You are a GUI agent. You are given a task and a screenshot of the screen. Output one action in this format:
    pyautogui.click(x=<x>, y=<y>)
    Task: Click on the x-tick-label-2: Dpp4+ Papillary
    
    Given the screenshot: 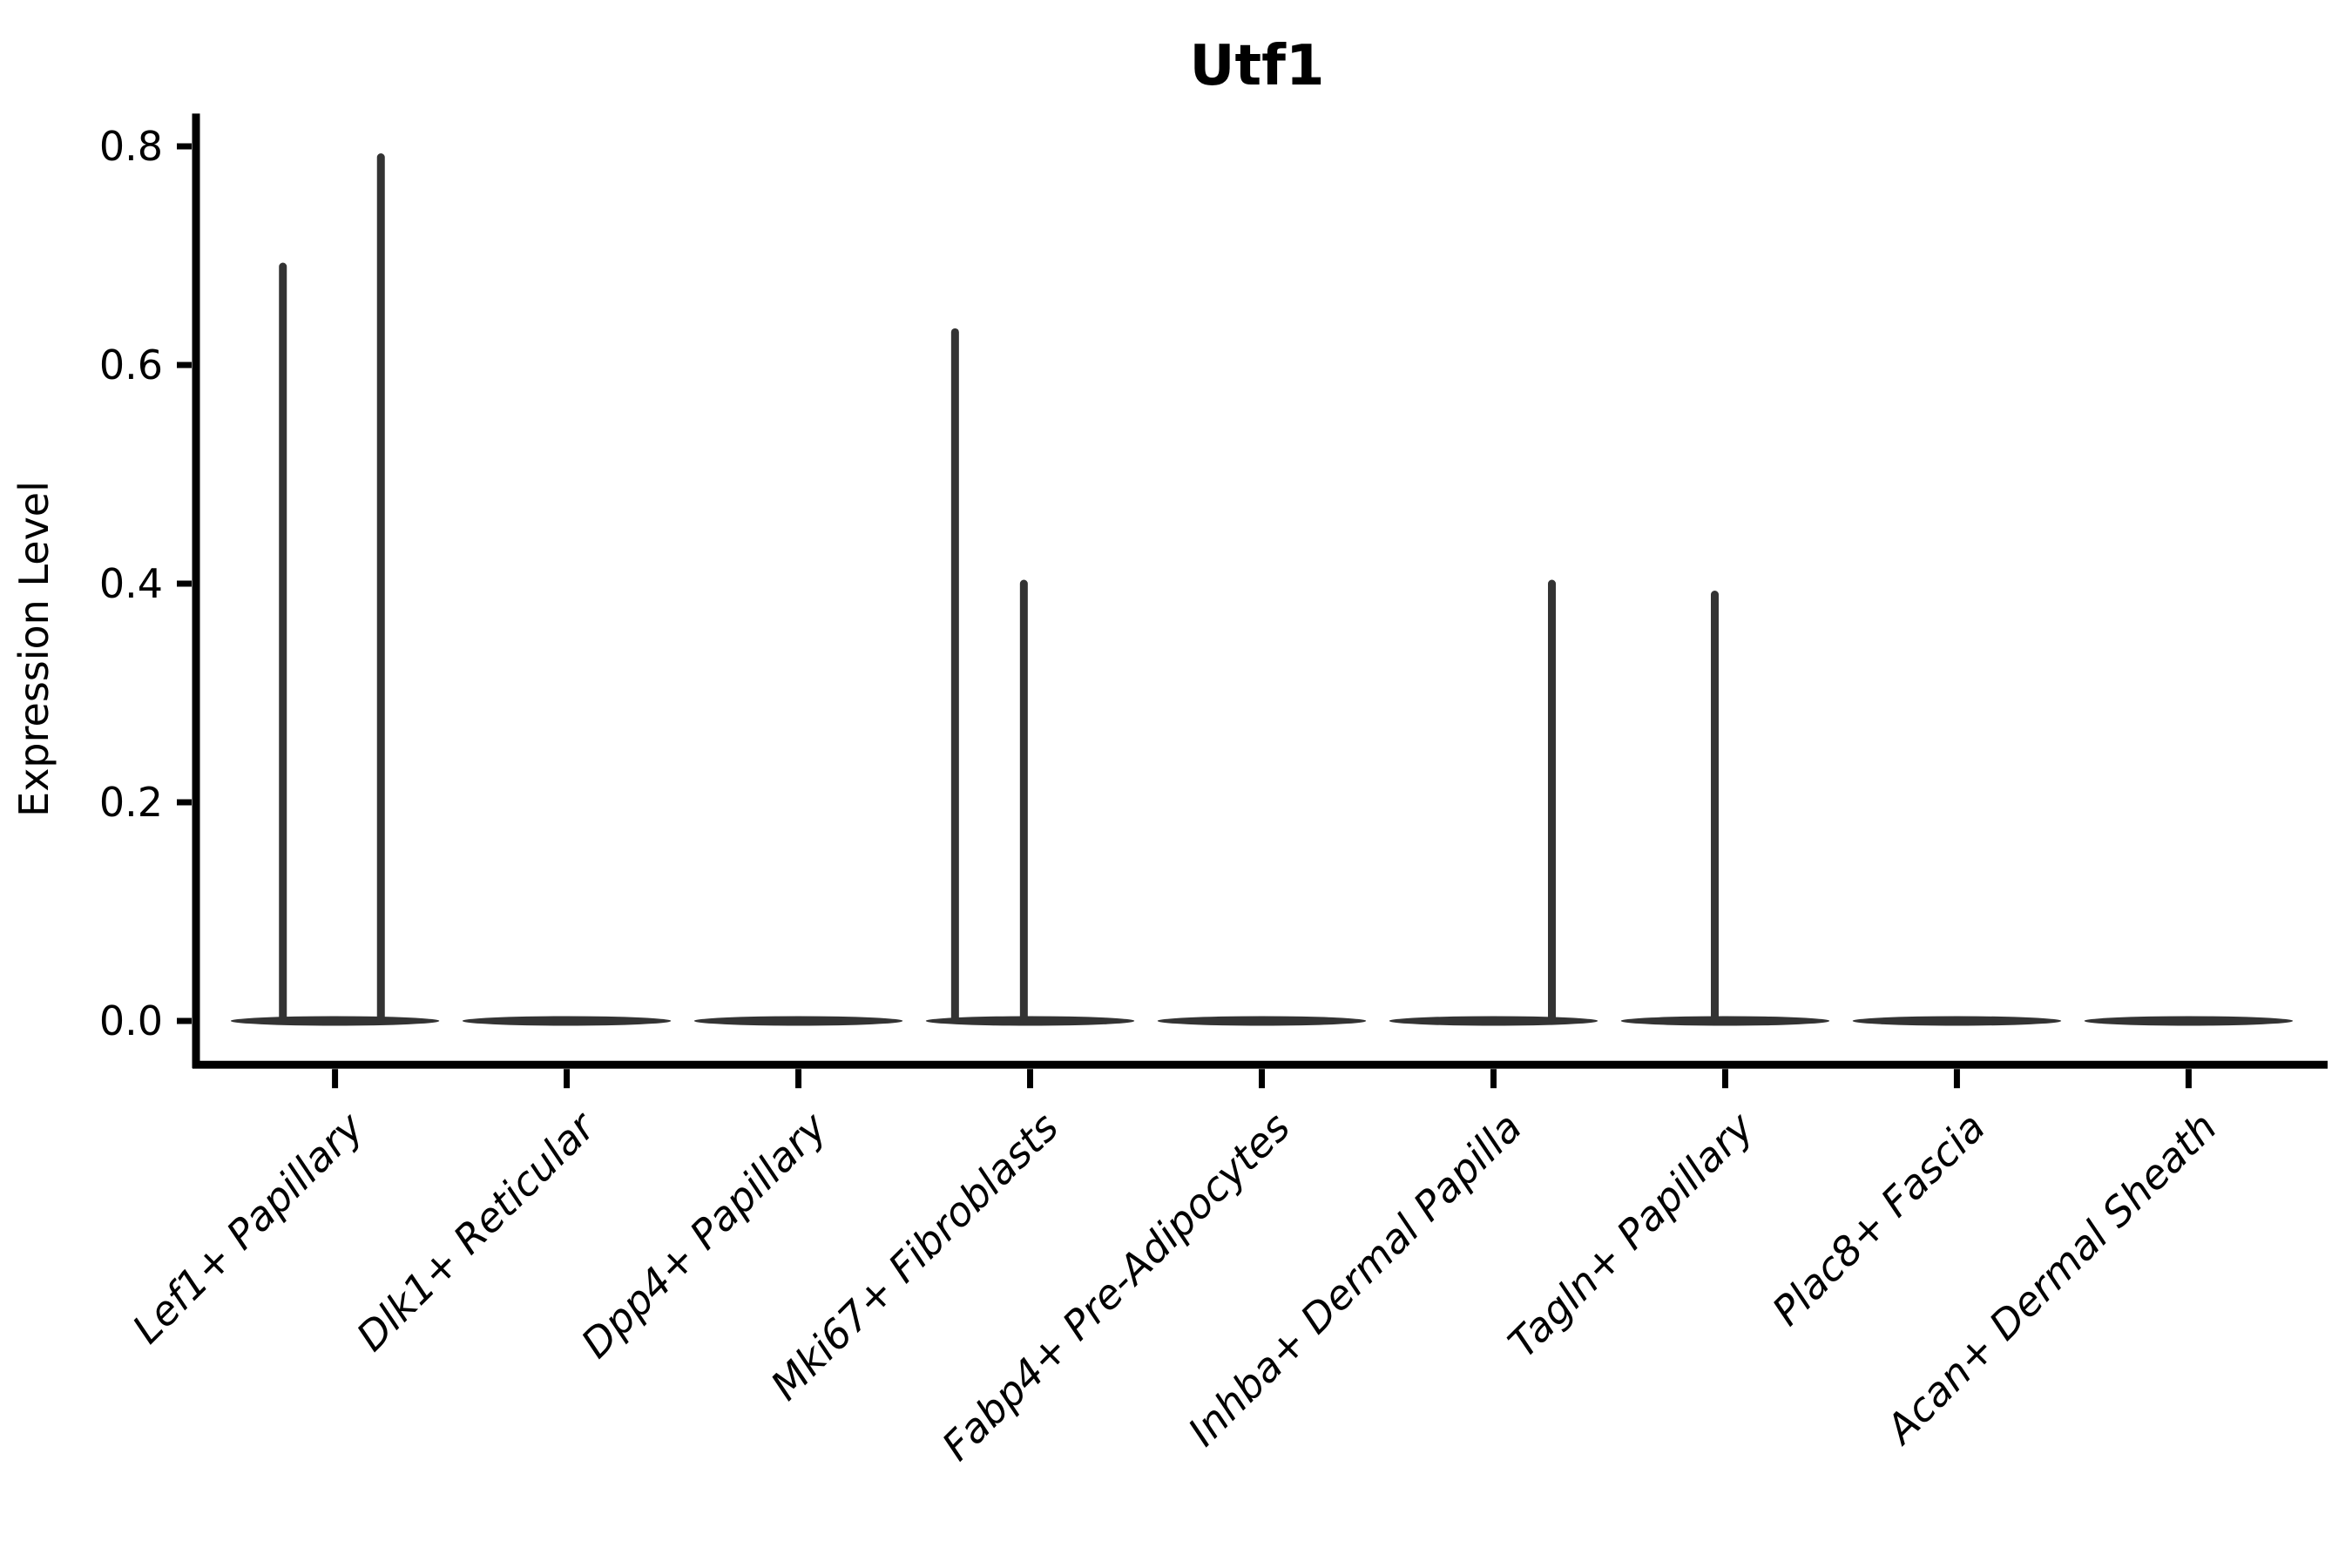 What is the action you would take?
    pyautogui.click(x=704, y=1235)
    